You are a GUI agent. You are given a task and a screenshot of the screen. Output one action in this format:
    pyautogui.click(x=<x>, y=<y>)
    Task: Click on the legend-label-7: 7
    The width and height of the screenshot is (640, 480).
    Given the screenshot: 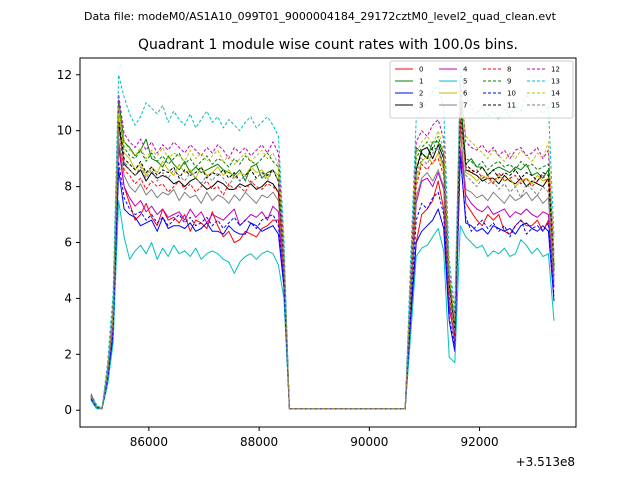 What is the action you would take?
    pyautogui.click(x=465, y=106)
    